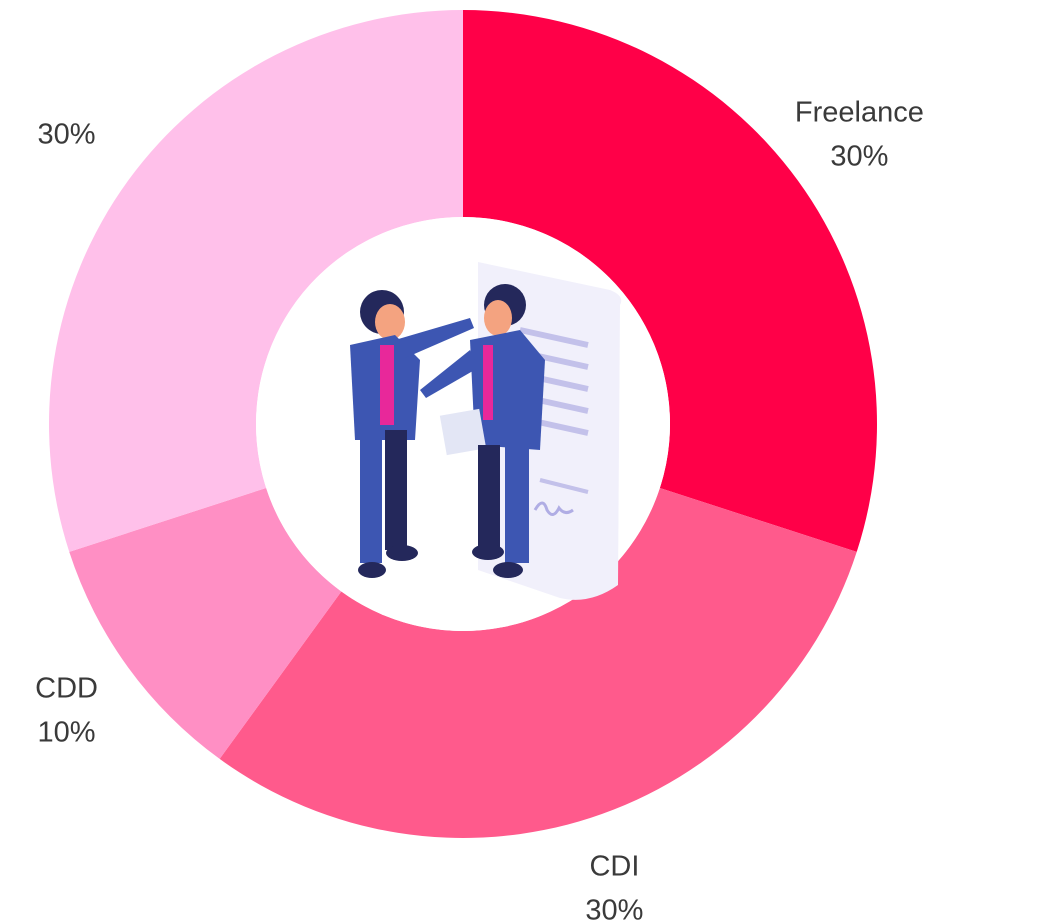 This screenshot has height=922, width=1041. I want to click on value-label: 10%, so click(67, 733).